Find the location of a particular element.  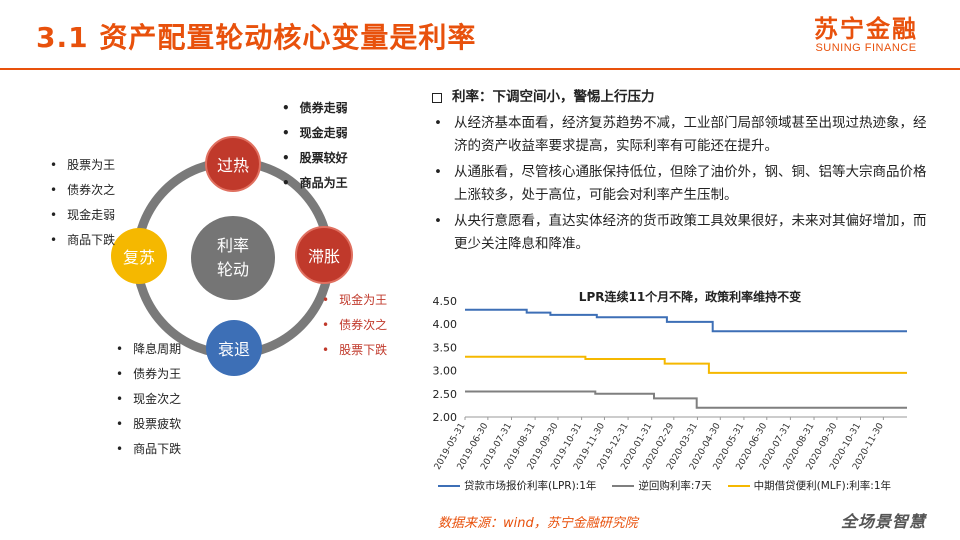

y-tick-label: 3.50 is located at coordinates (445, 347).